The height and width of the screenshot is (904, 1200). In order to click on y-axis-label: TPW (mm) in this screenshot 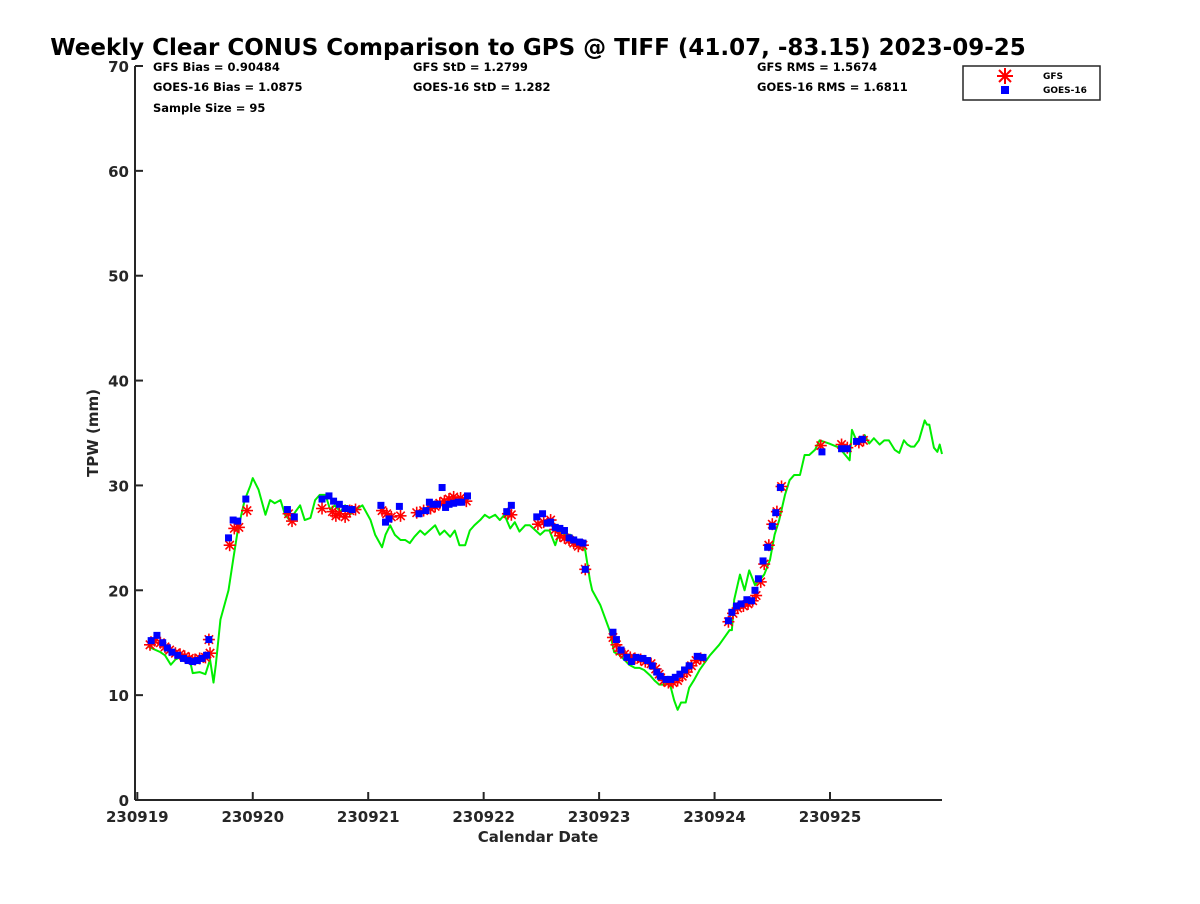, I will do `click(93, 433)`.